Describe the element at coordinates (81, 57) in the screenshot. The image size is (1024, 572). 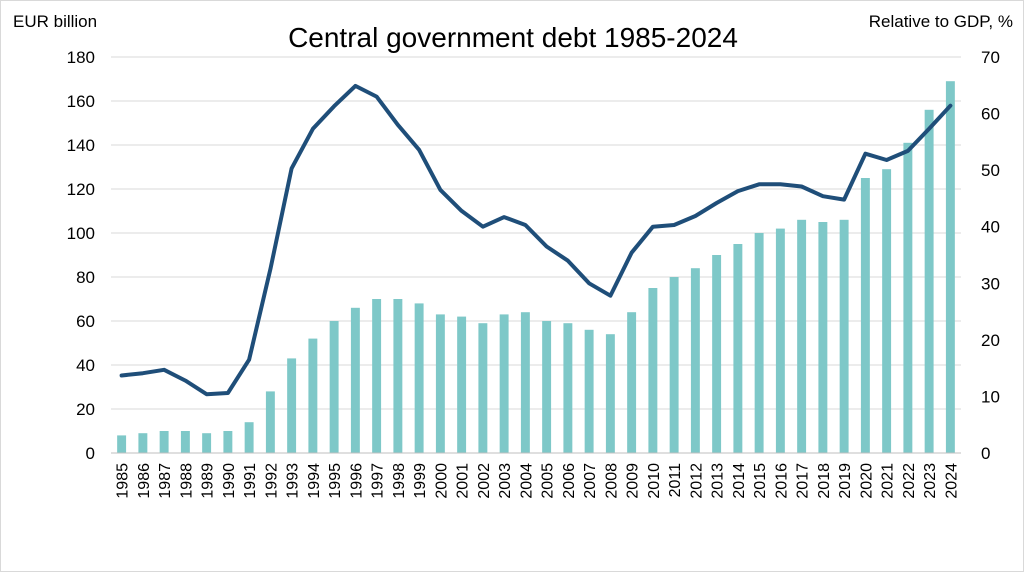
I see `y-tick-label: 180` at that location.